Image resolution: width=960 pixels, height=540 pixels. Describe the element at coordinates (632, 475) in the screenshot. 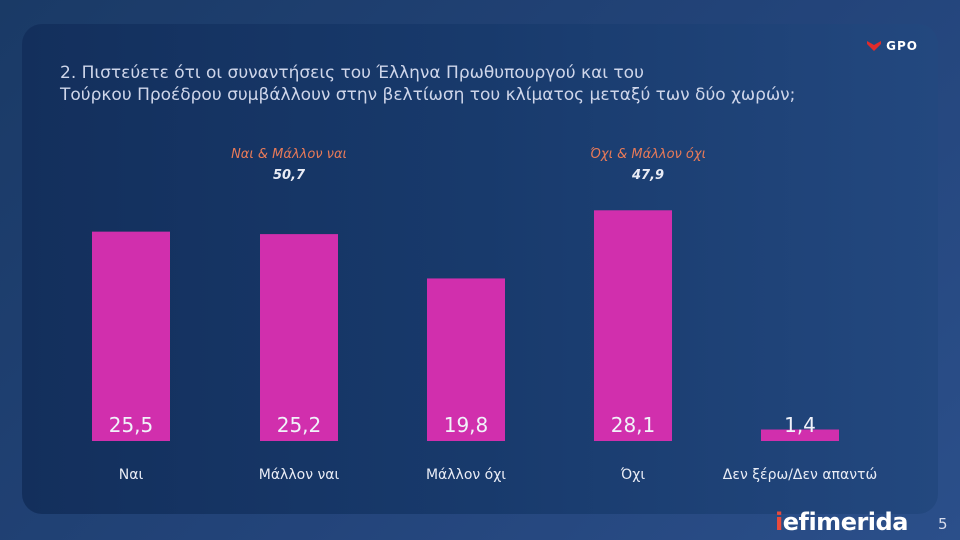

I see `category-label-3: Όχι` at that location.